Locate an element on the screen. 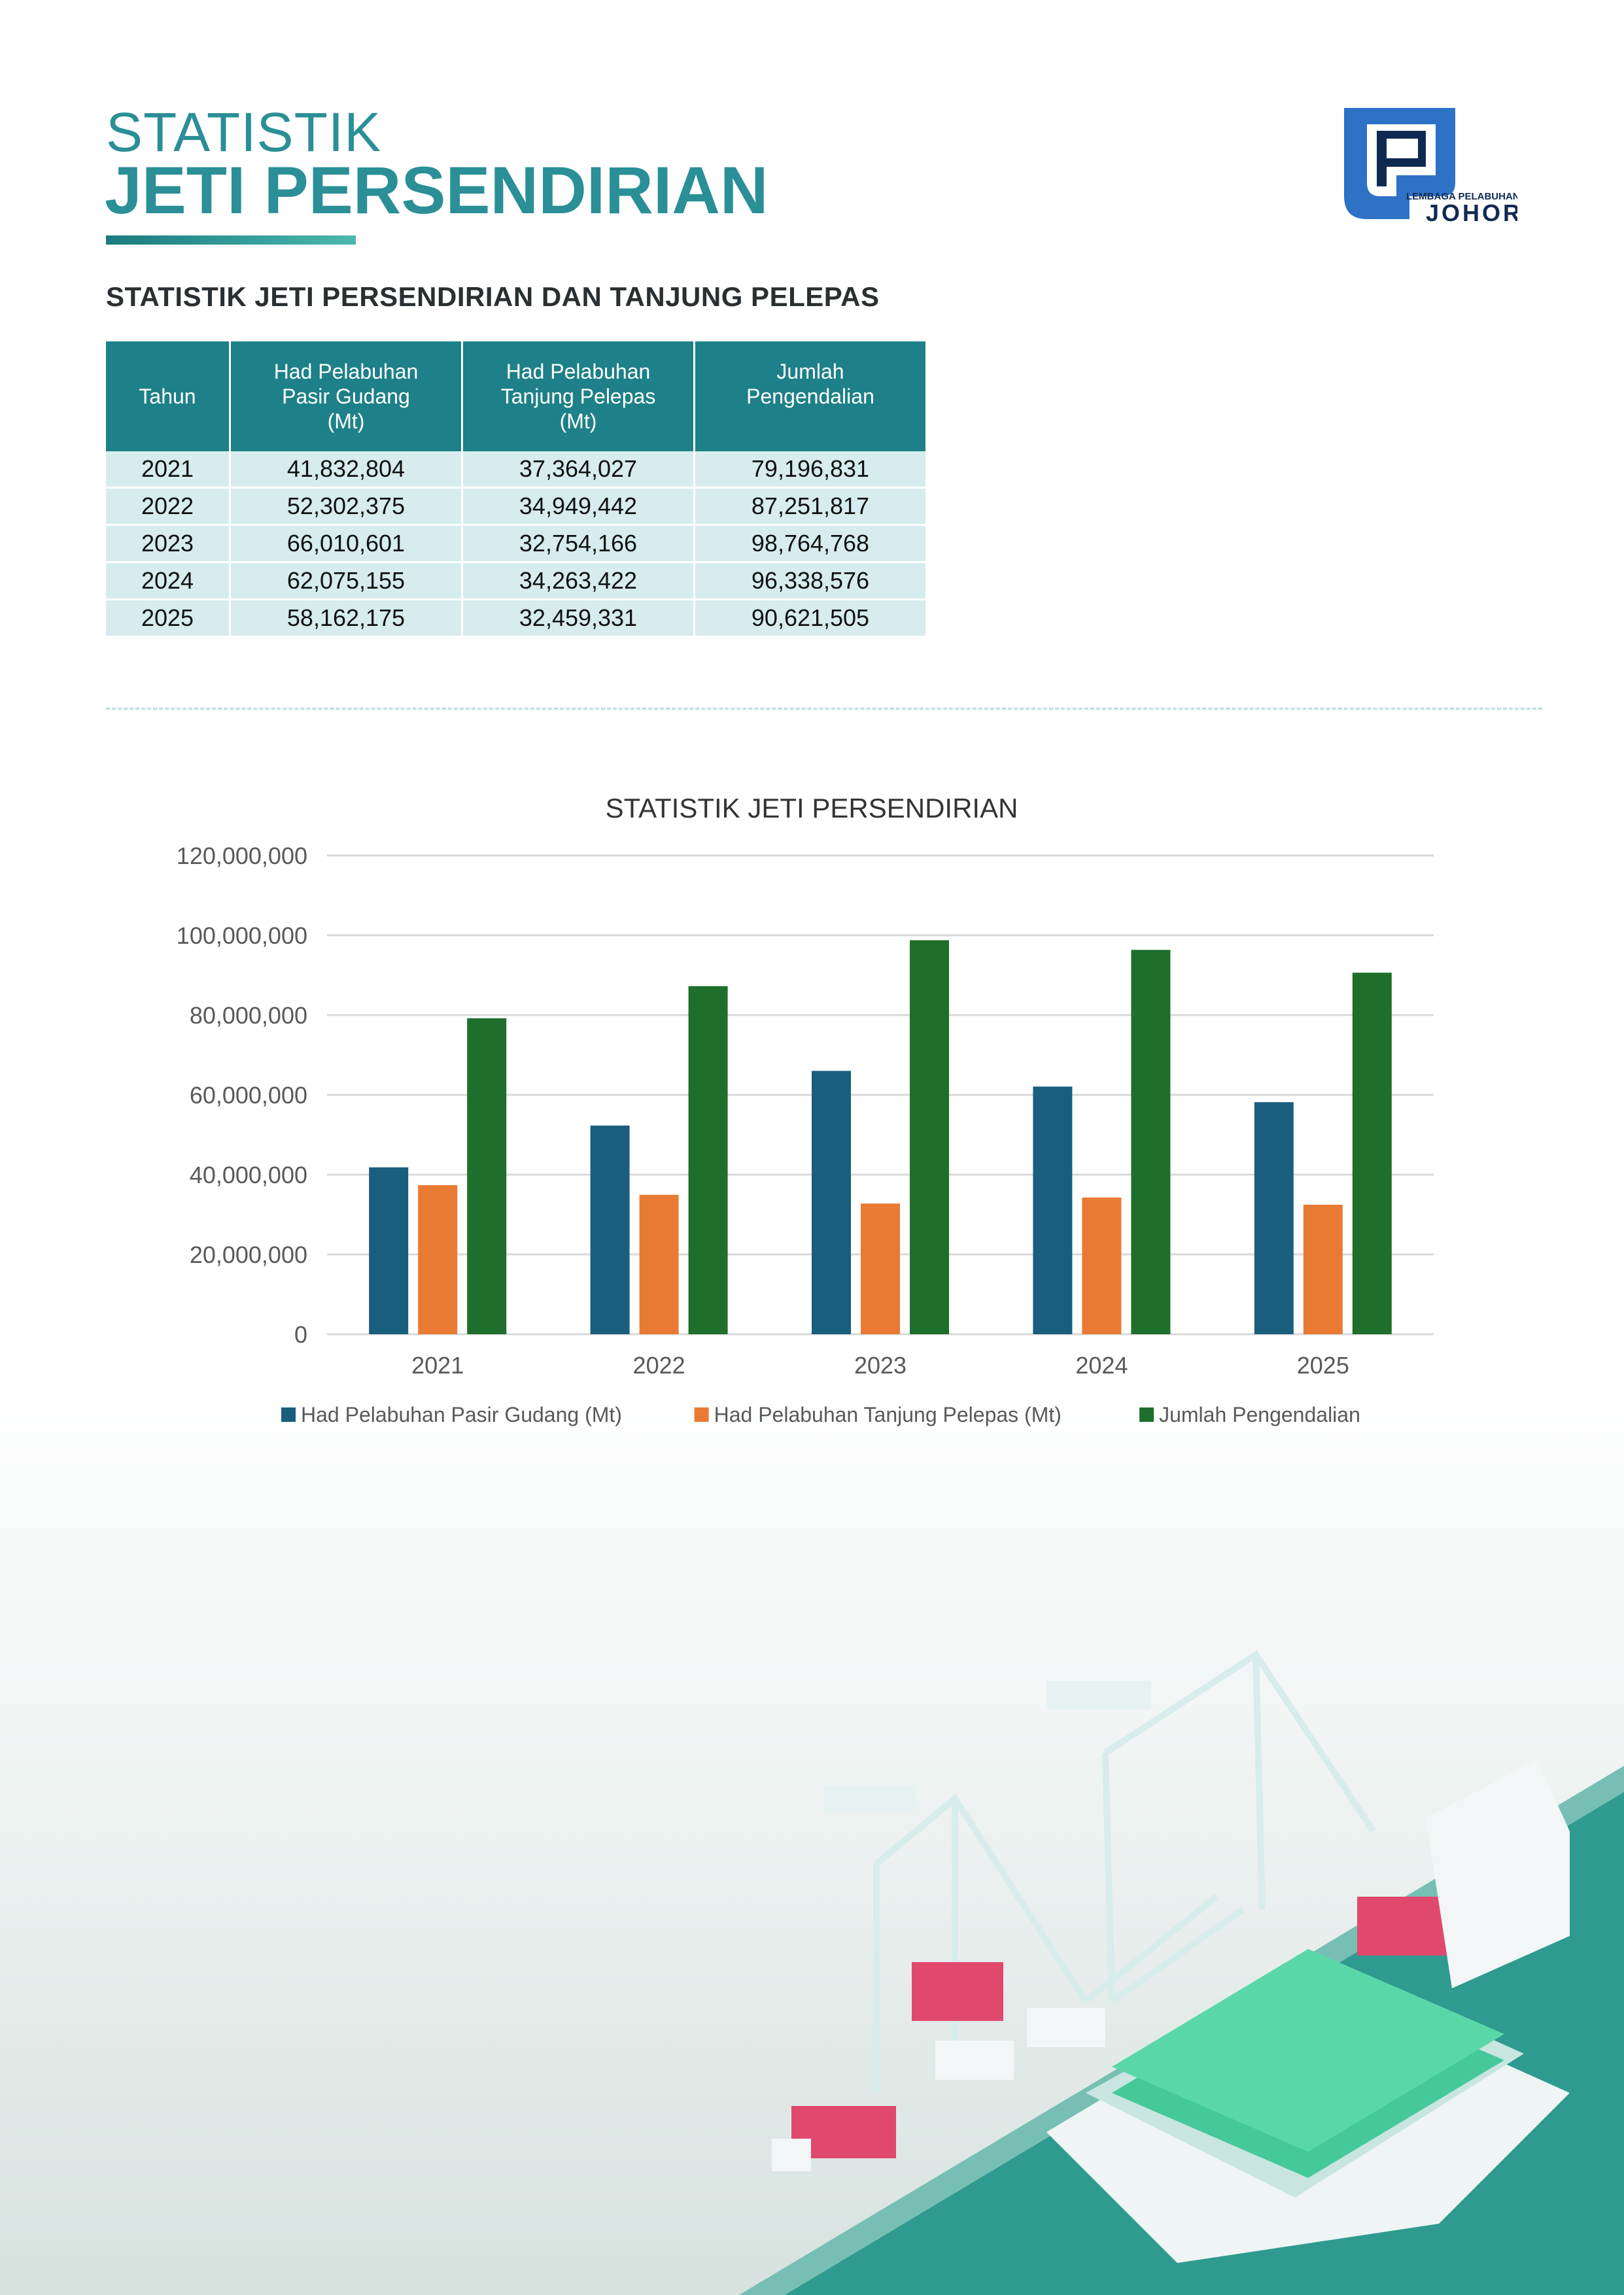 Image resolution: width=1624 pixels, height=2295 pixels. y-tick-label: 20,000,000 is located at coordinates (248, 1254).